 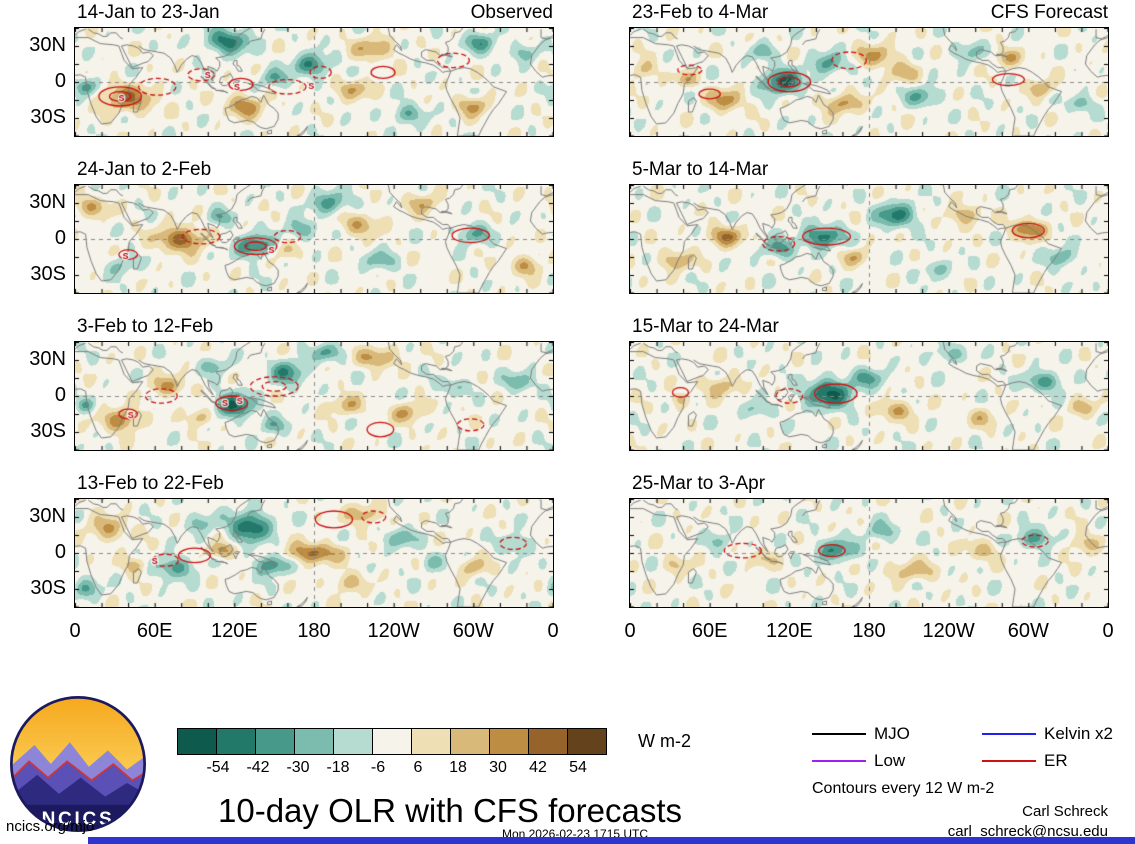 What do you see at coordinates (1027, 831) in the screenshot?
I see `author-email: carl_schreck@ncsu.edu` at bounding box center [1027, 831].